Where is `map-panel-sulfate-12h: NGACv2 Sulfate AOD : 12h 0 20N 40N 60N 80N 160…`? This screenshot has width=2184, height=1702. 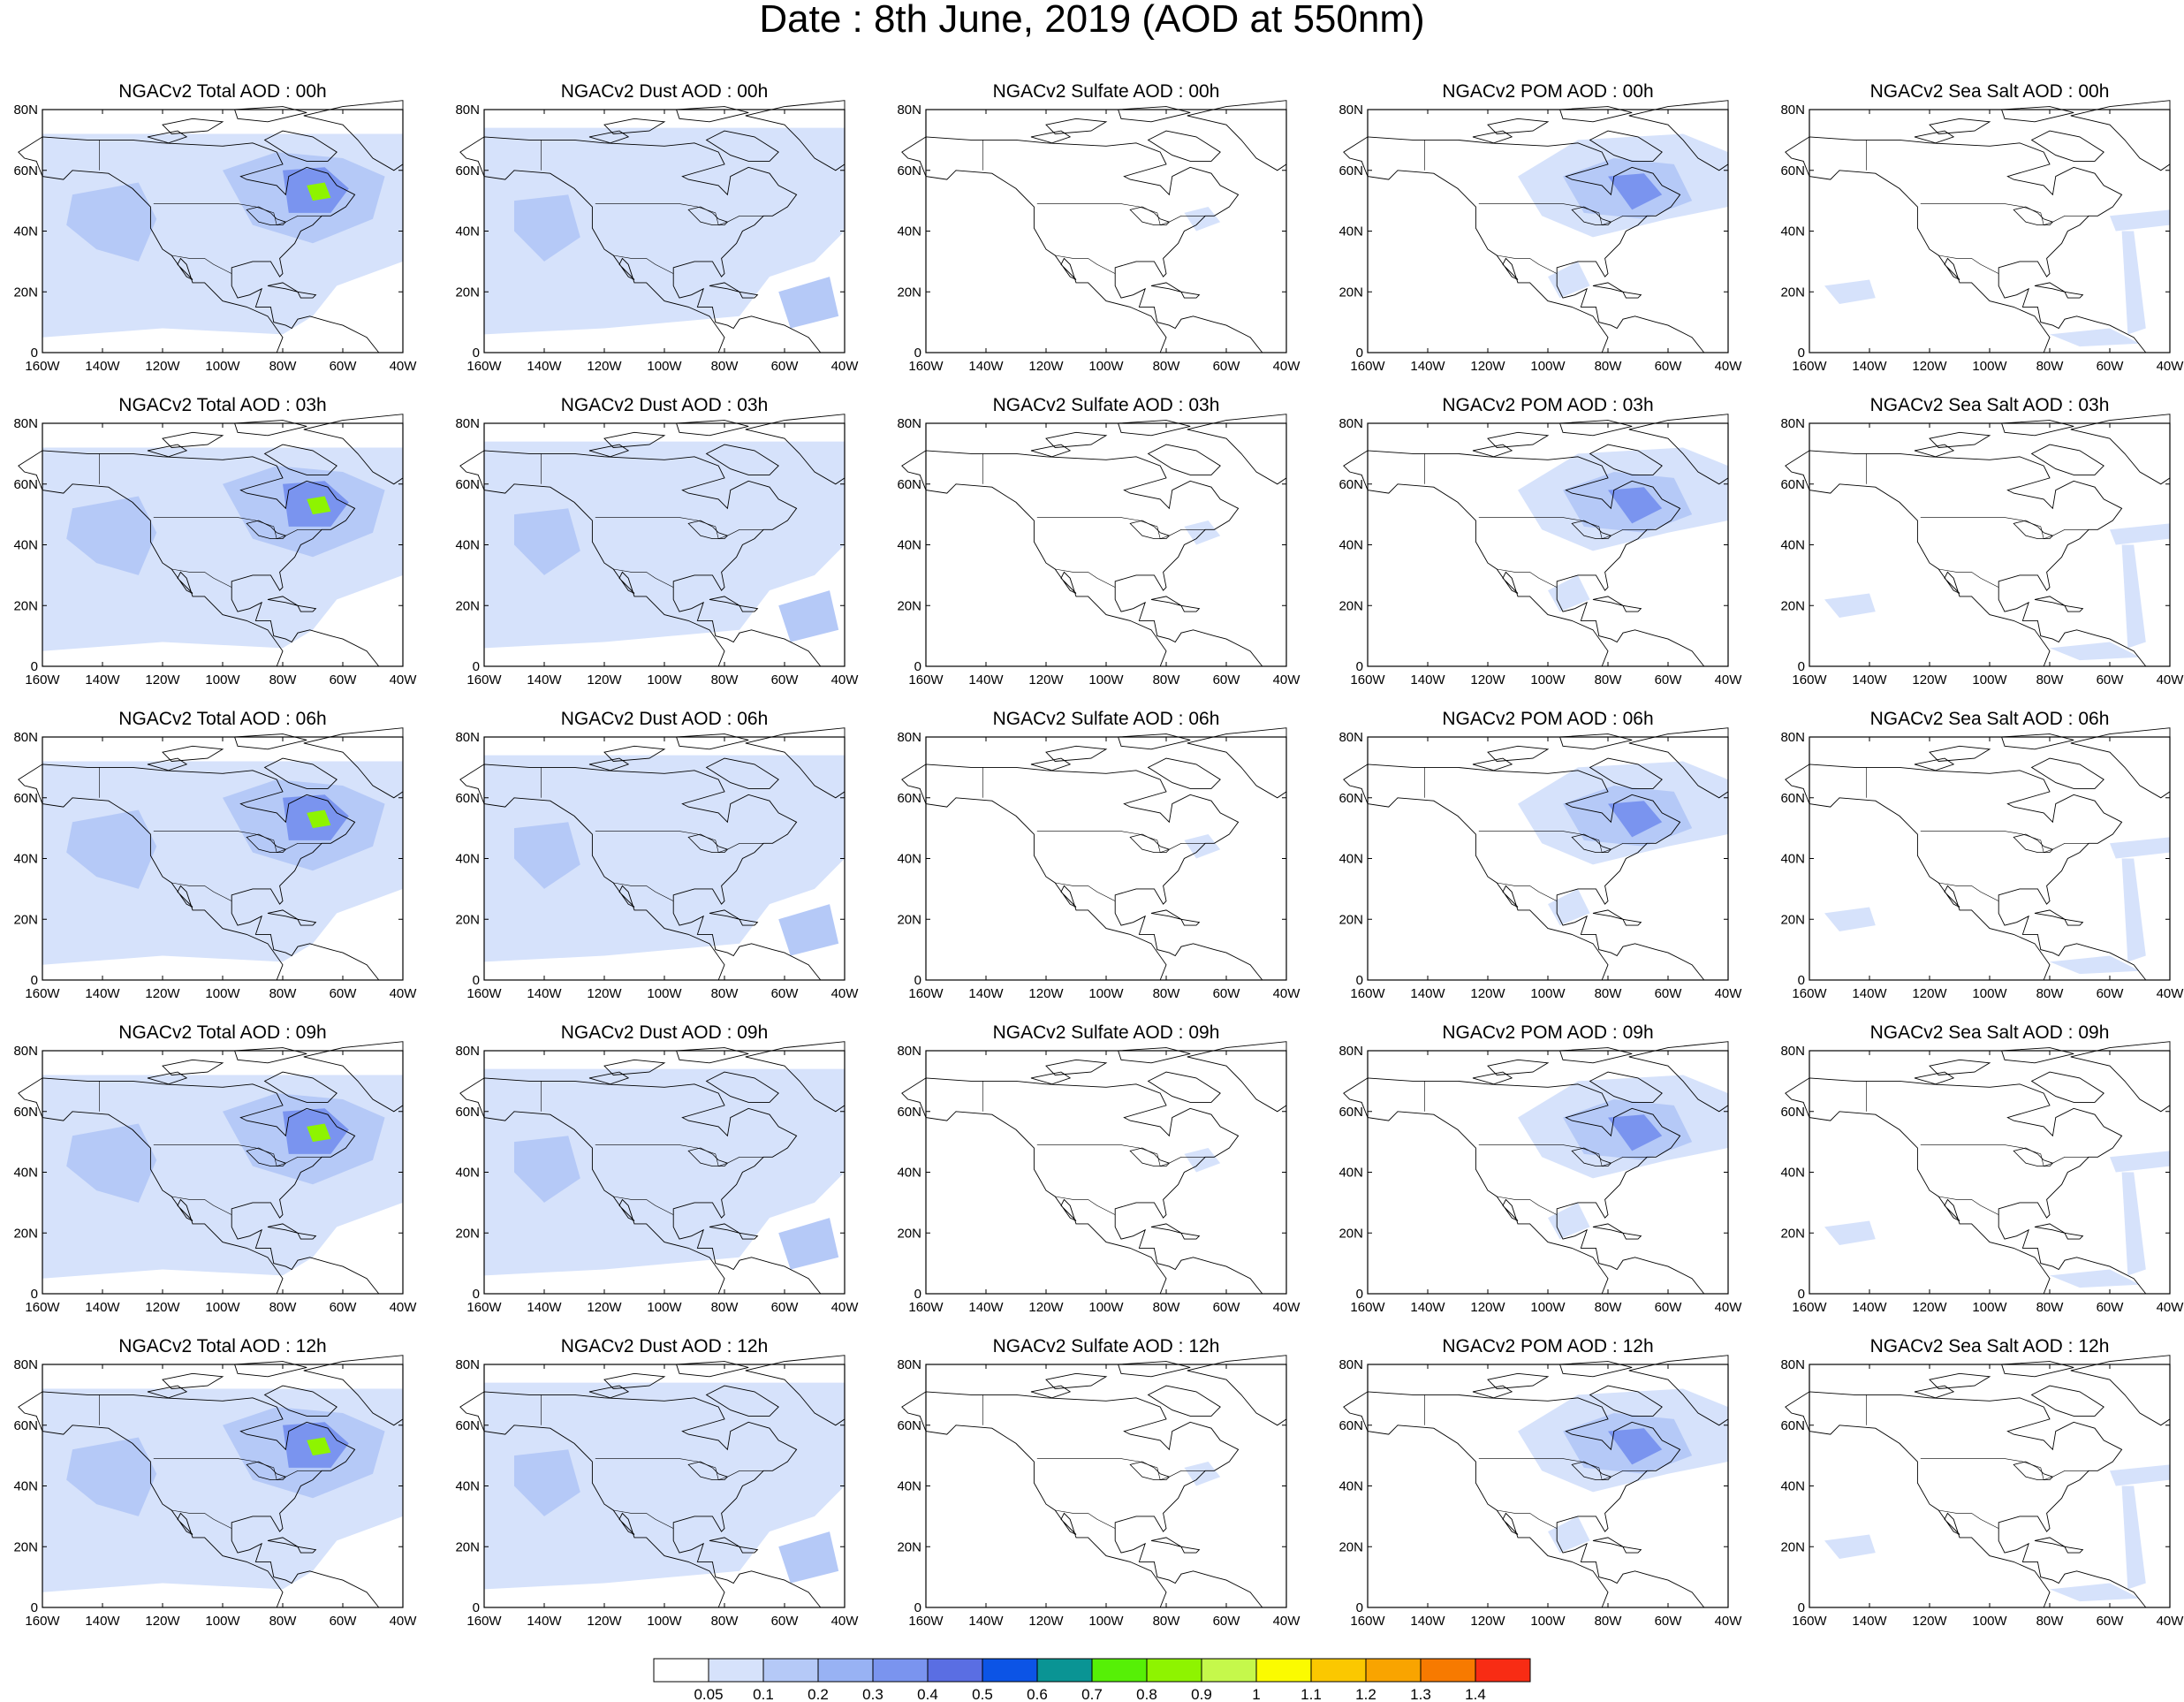
map-panel-sulfate-12h: NGACv2 Sulfate AOD : 12h 0 20N 40N 60N 80N 160… is located at coordinates (1099, 1482).